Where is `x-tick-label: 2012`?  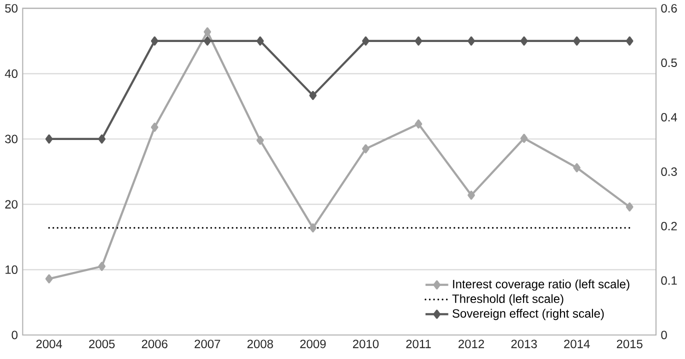
x-tick-label: 2012 is located at coordinates (471, 344).